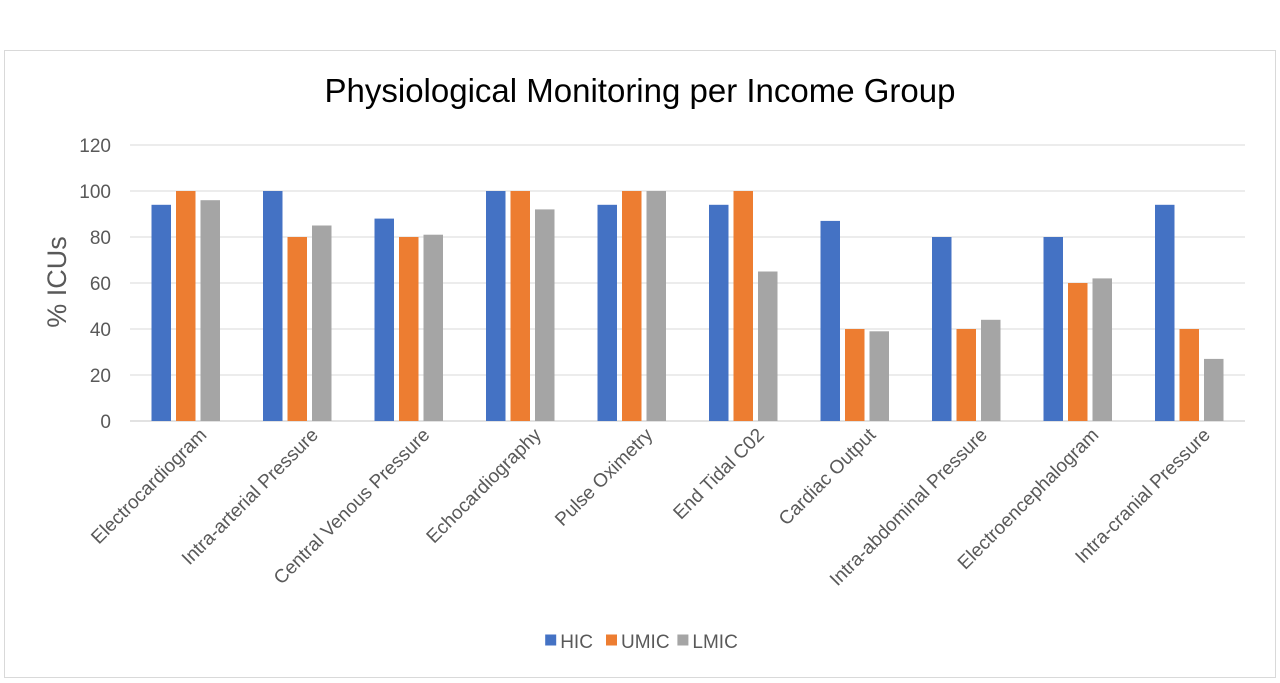  Describe the element at coordinates (551, 640) in the screenshot. I see `legend-swatch-hic` at that location.